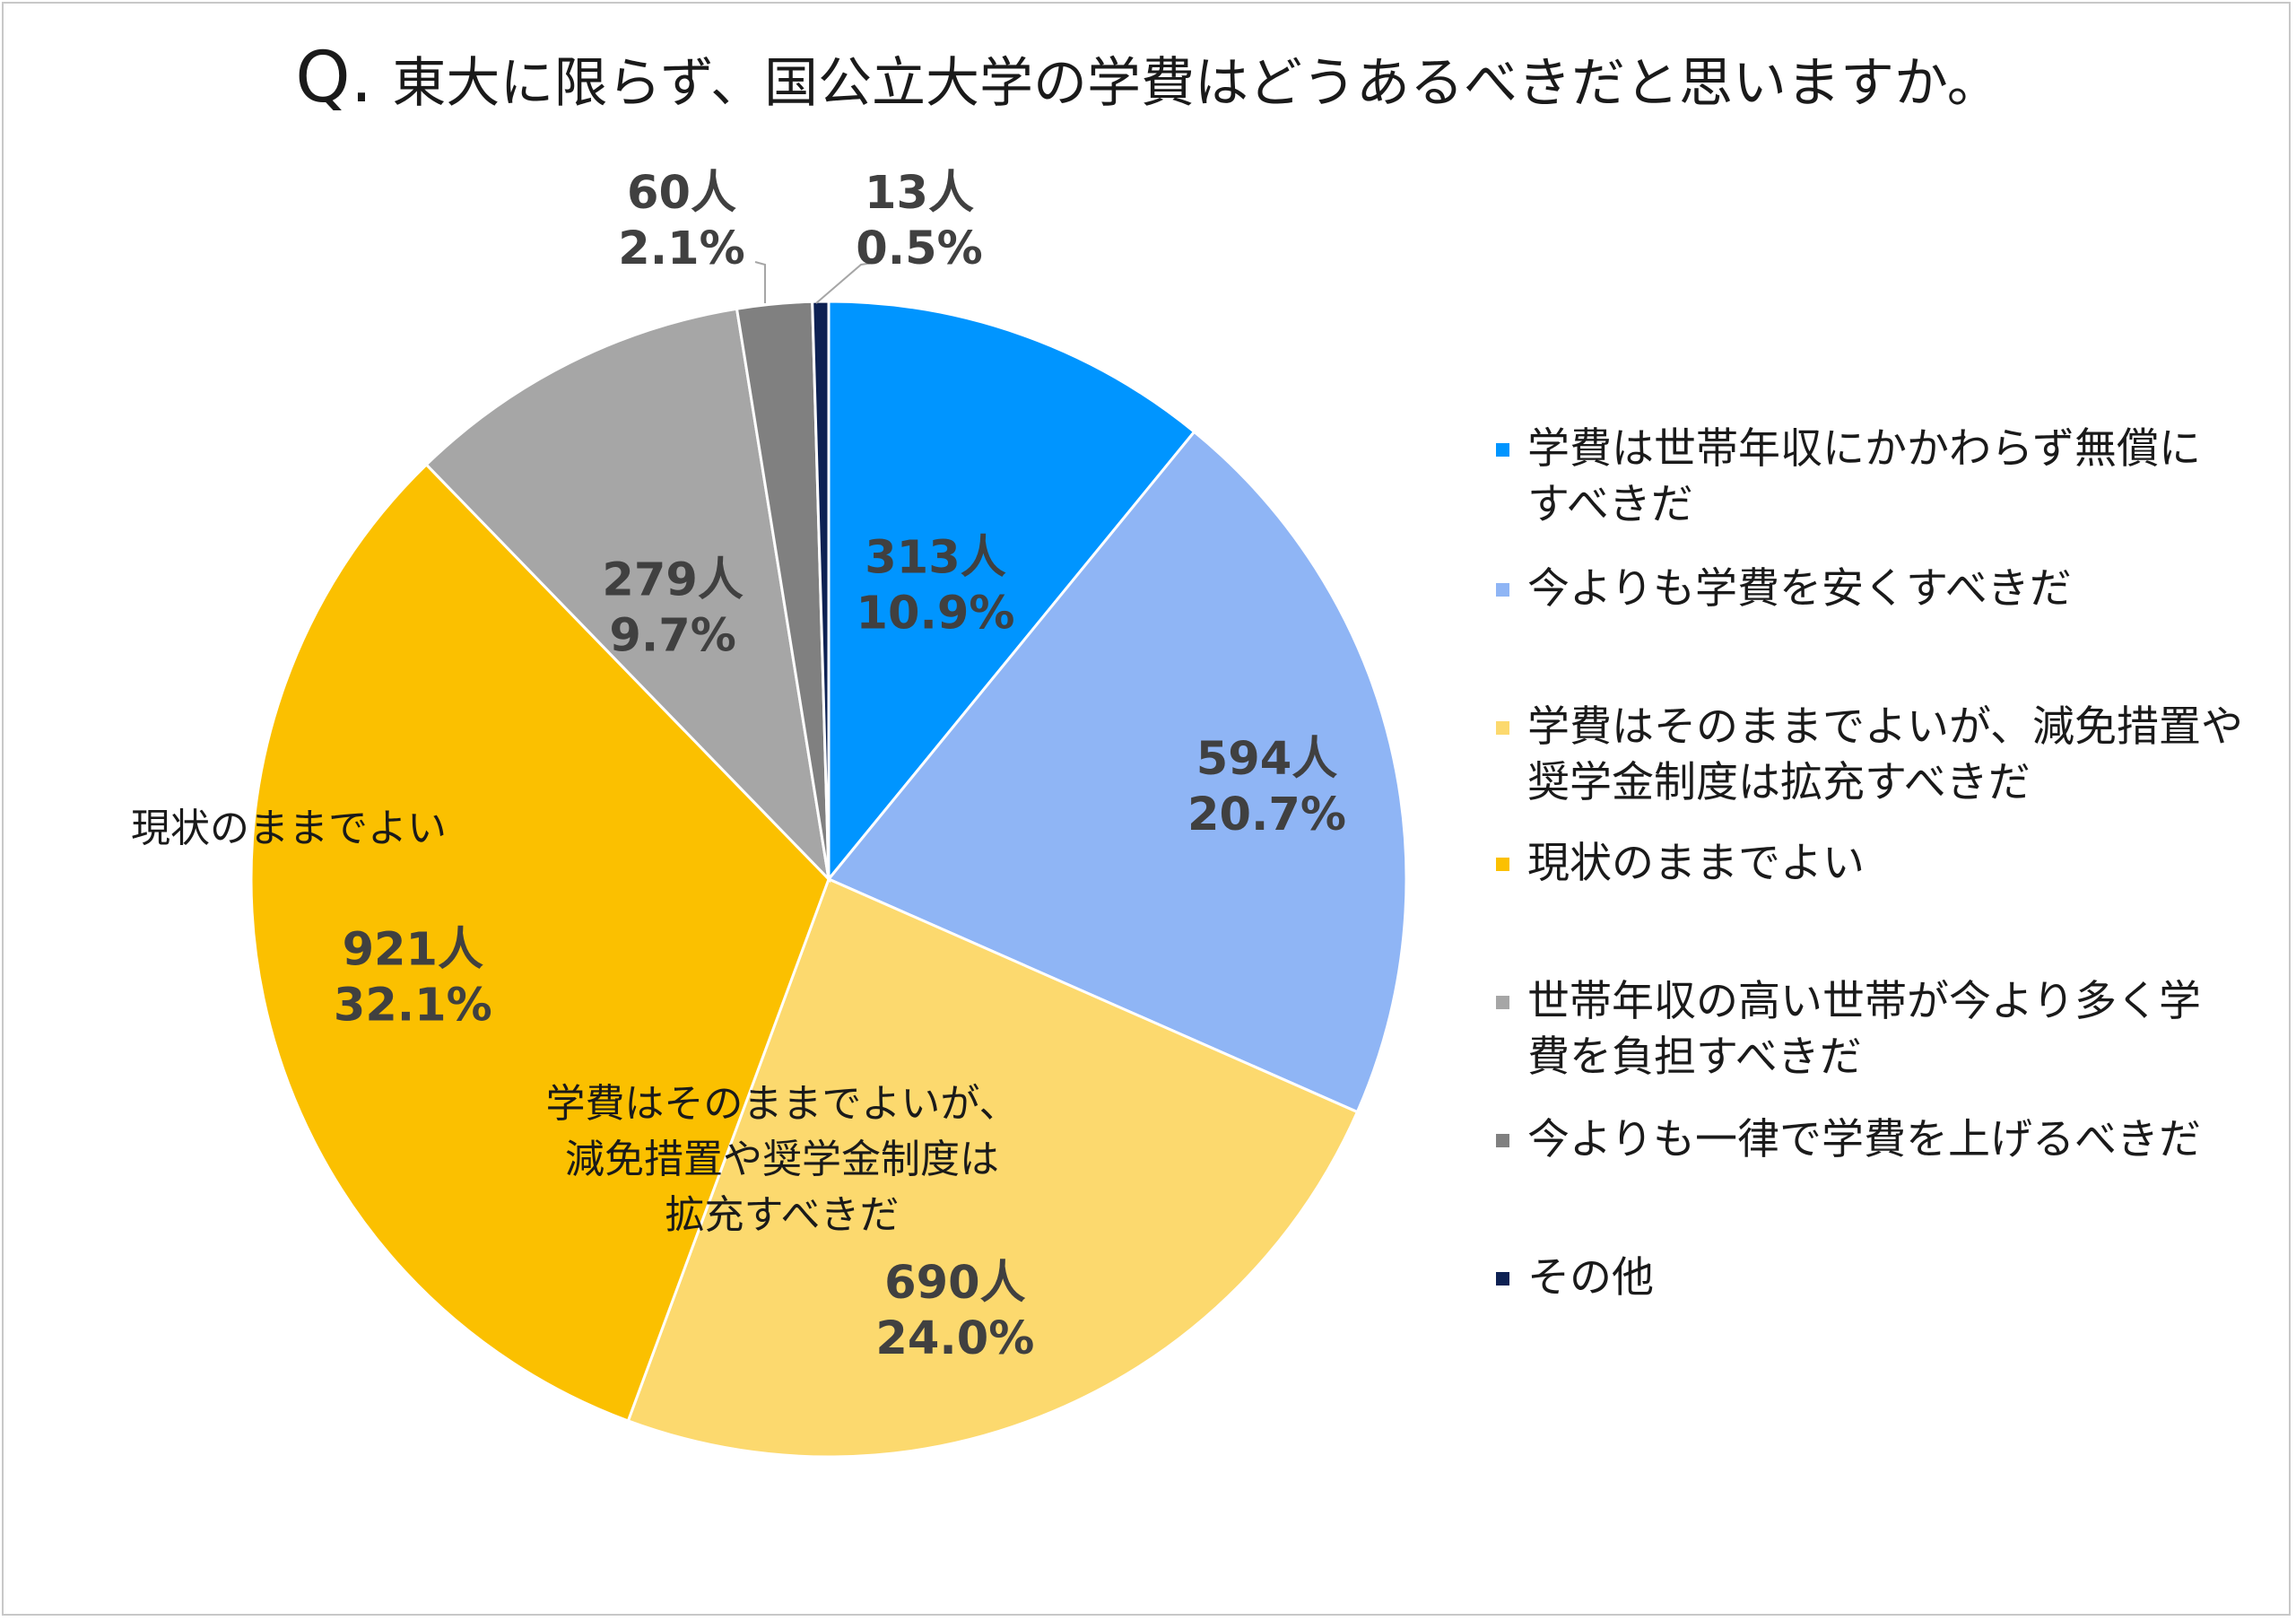 This screenshot has height=1621, width=2296. I want to click on legend-item-4: 世帯年収の高い世帯が今より多く学 費を負担すべきだ, so click(1870, 1029).